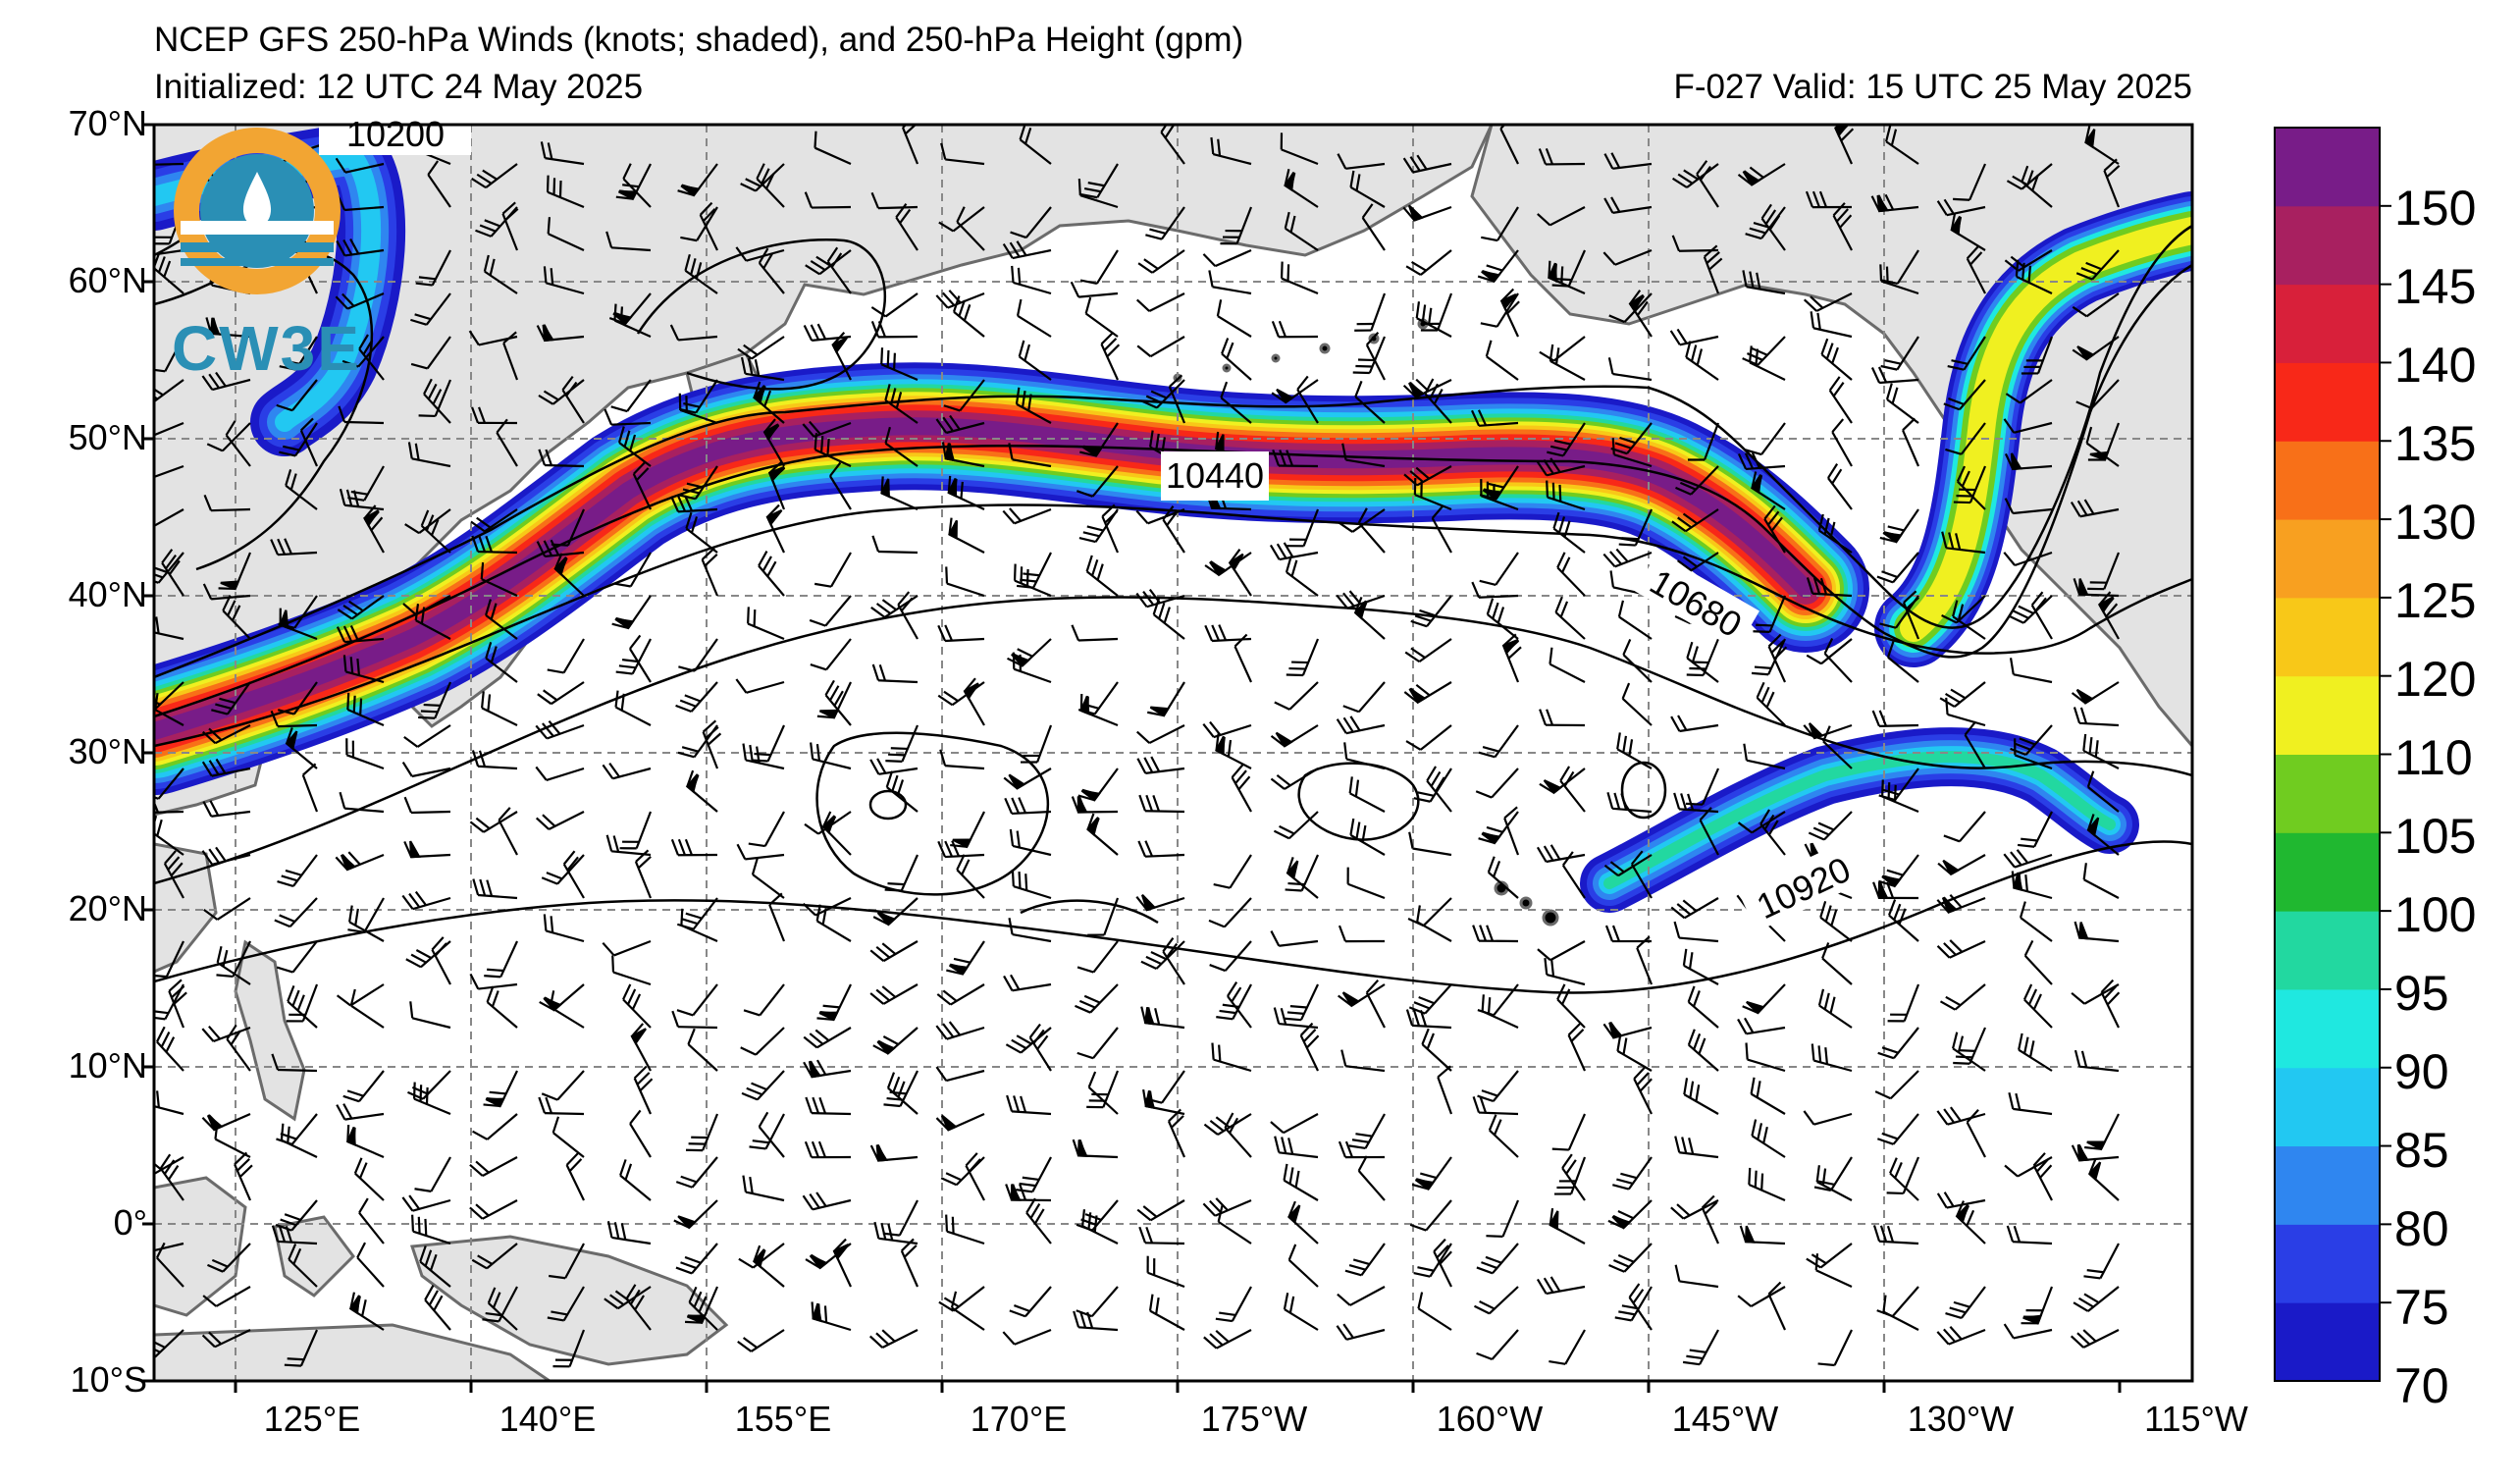  What do you see at coordinates (1961, 1419) in the screenshot?
I see `lon-label: 130°W` at bounding box center [1961, 1419].